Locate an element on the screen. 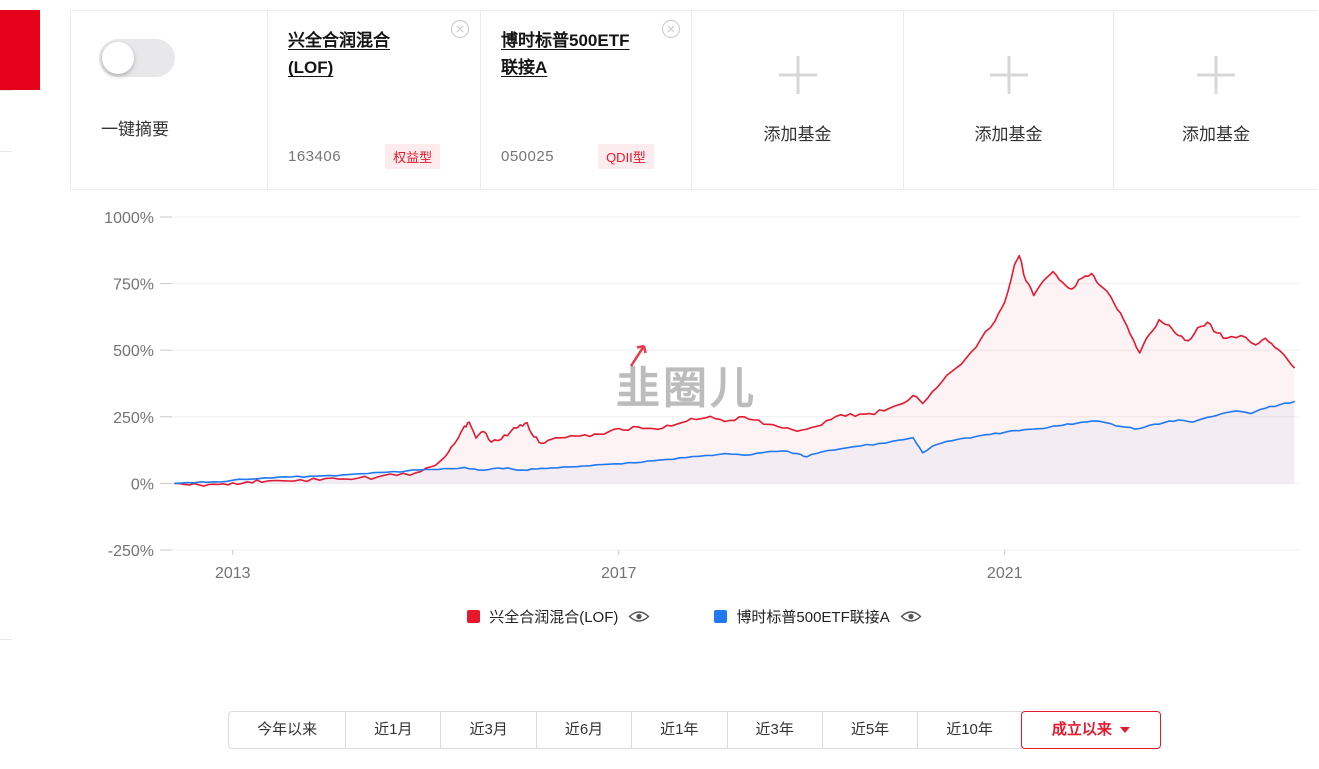 The image size is (1319, 769). chart-legend: 兴全合润混合(LOF) 博时标普500ETF联接A is located at coordinates (694, 616).